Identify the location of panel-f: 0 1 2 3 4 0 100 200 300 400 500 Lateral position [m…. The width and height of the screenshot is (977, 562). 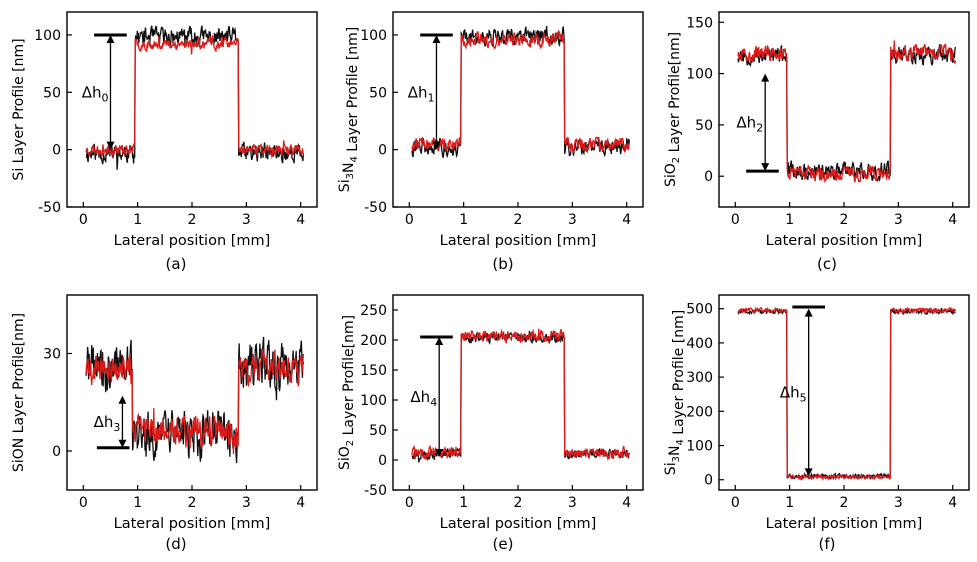
(816, 423).